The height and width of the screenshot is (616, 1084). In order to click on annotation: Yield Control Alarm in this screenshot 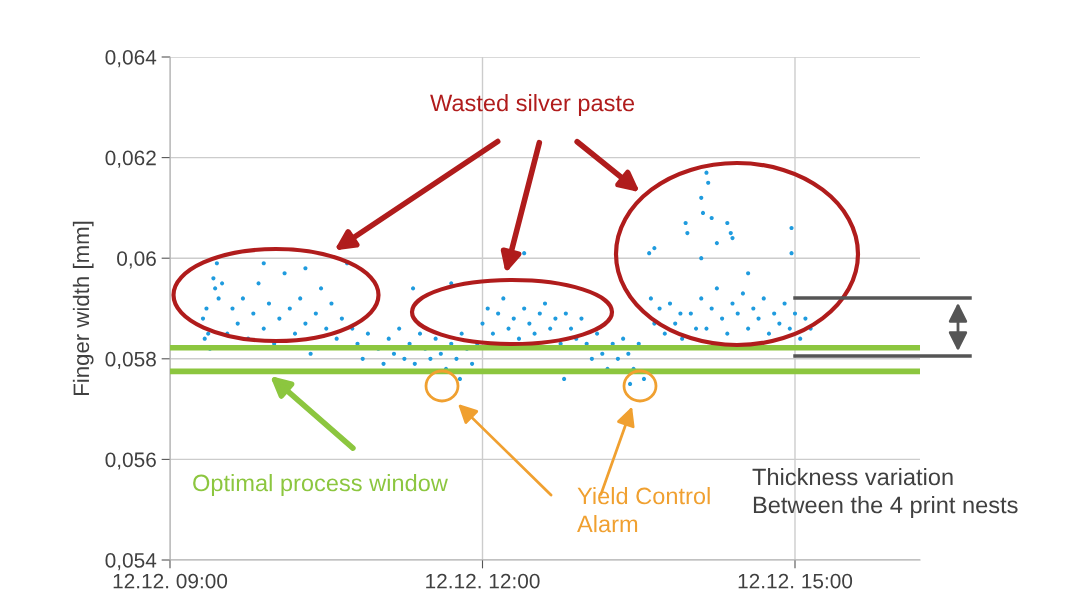, I will do `click(643, 510)`.